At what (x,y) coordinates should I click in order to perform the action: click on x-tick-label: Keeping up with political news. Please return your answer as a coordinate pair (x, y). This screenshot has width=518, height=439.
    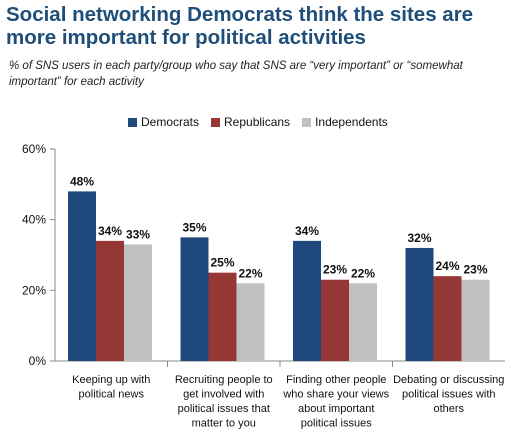
    Looking at the image, I should click on (111, 387).